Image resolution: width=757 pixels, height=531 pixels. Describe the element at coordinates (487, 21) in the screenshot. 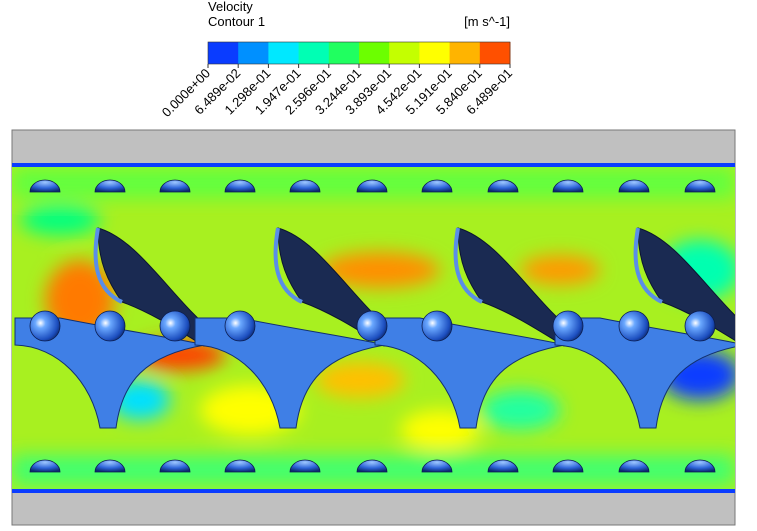

I see `legend-unit: [m s^-1]` at that location.